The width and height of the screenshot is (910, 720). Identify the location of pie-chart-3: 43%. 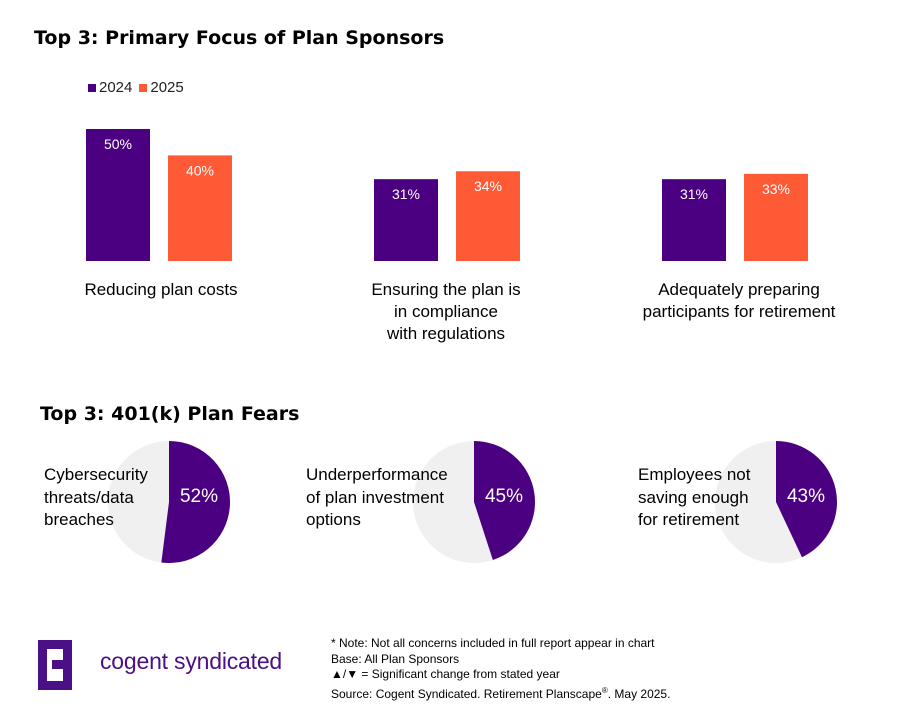
(776, 502).